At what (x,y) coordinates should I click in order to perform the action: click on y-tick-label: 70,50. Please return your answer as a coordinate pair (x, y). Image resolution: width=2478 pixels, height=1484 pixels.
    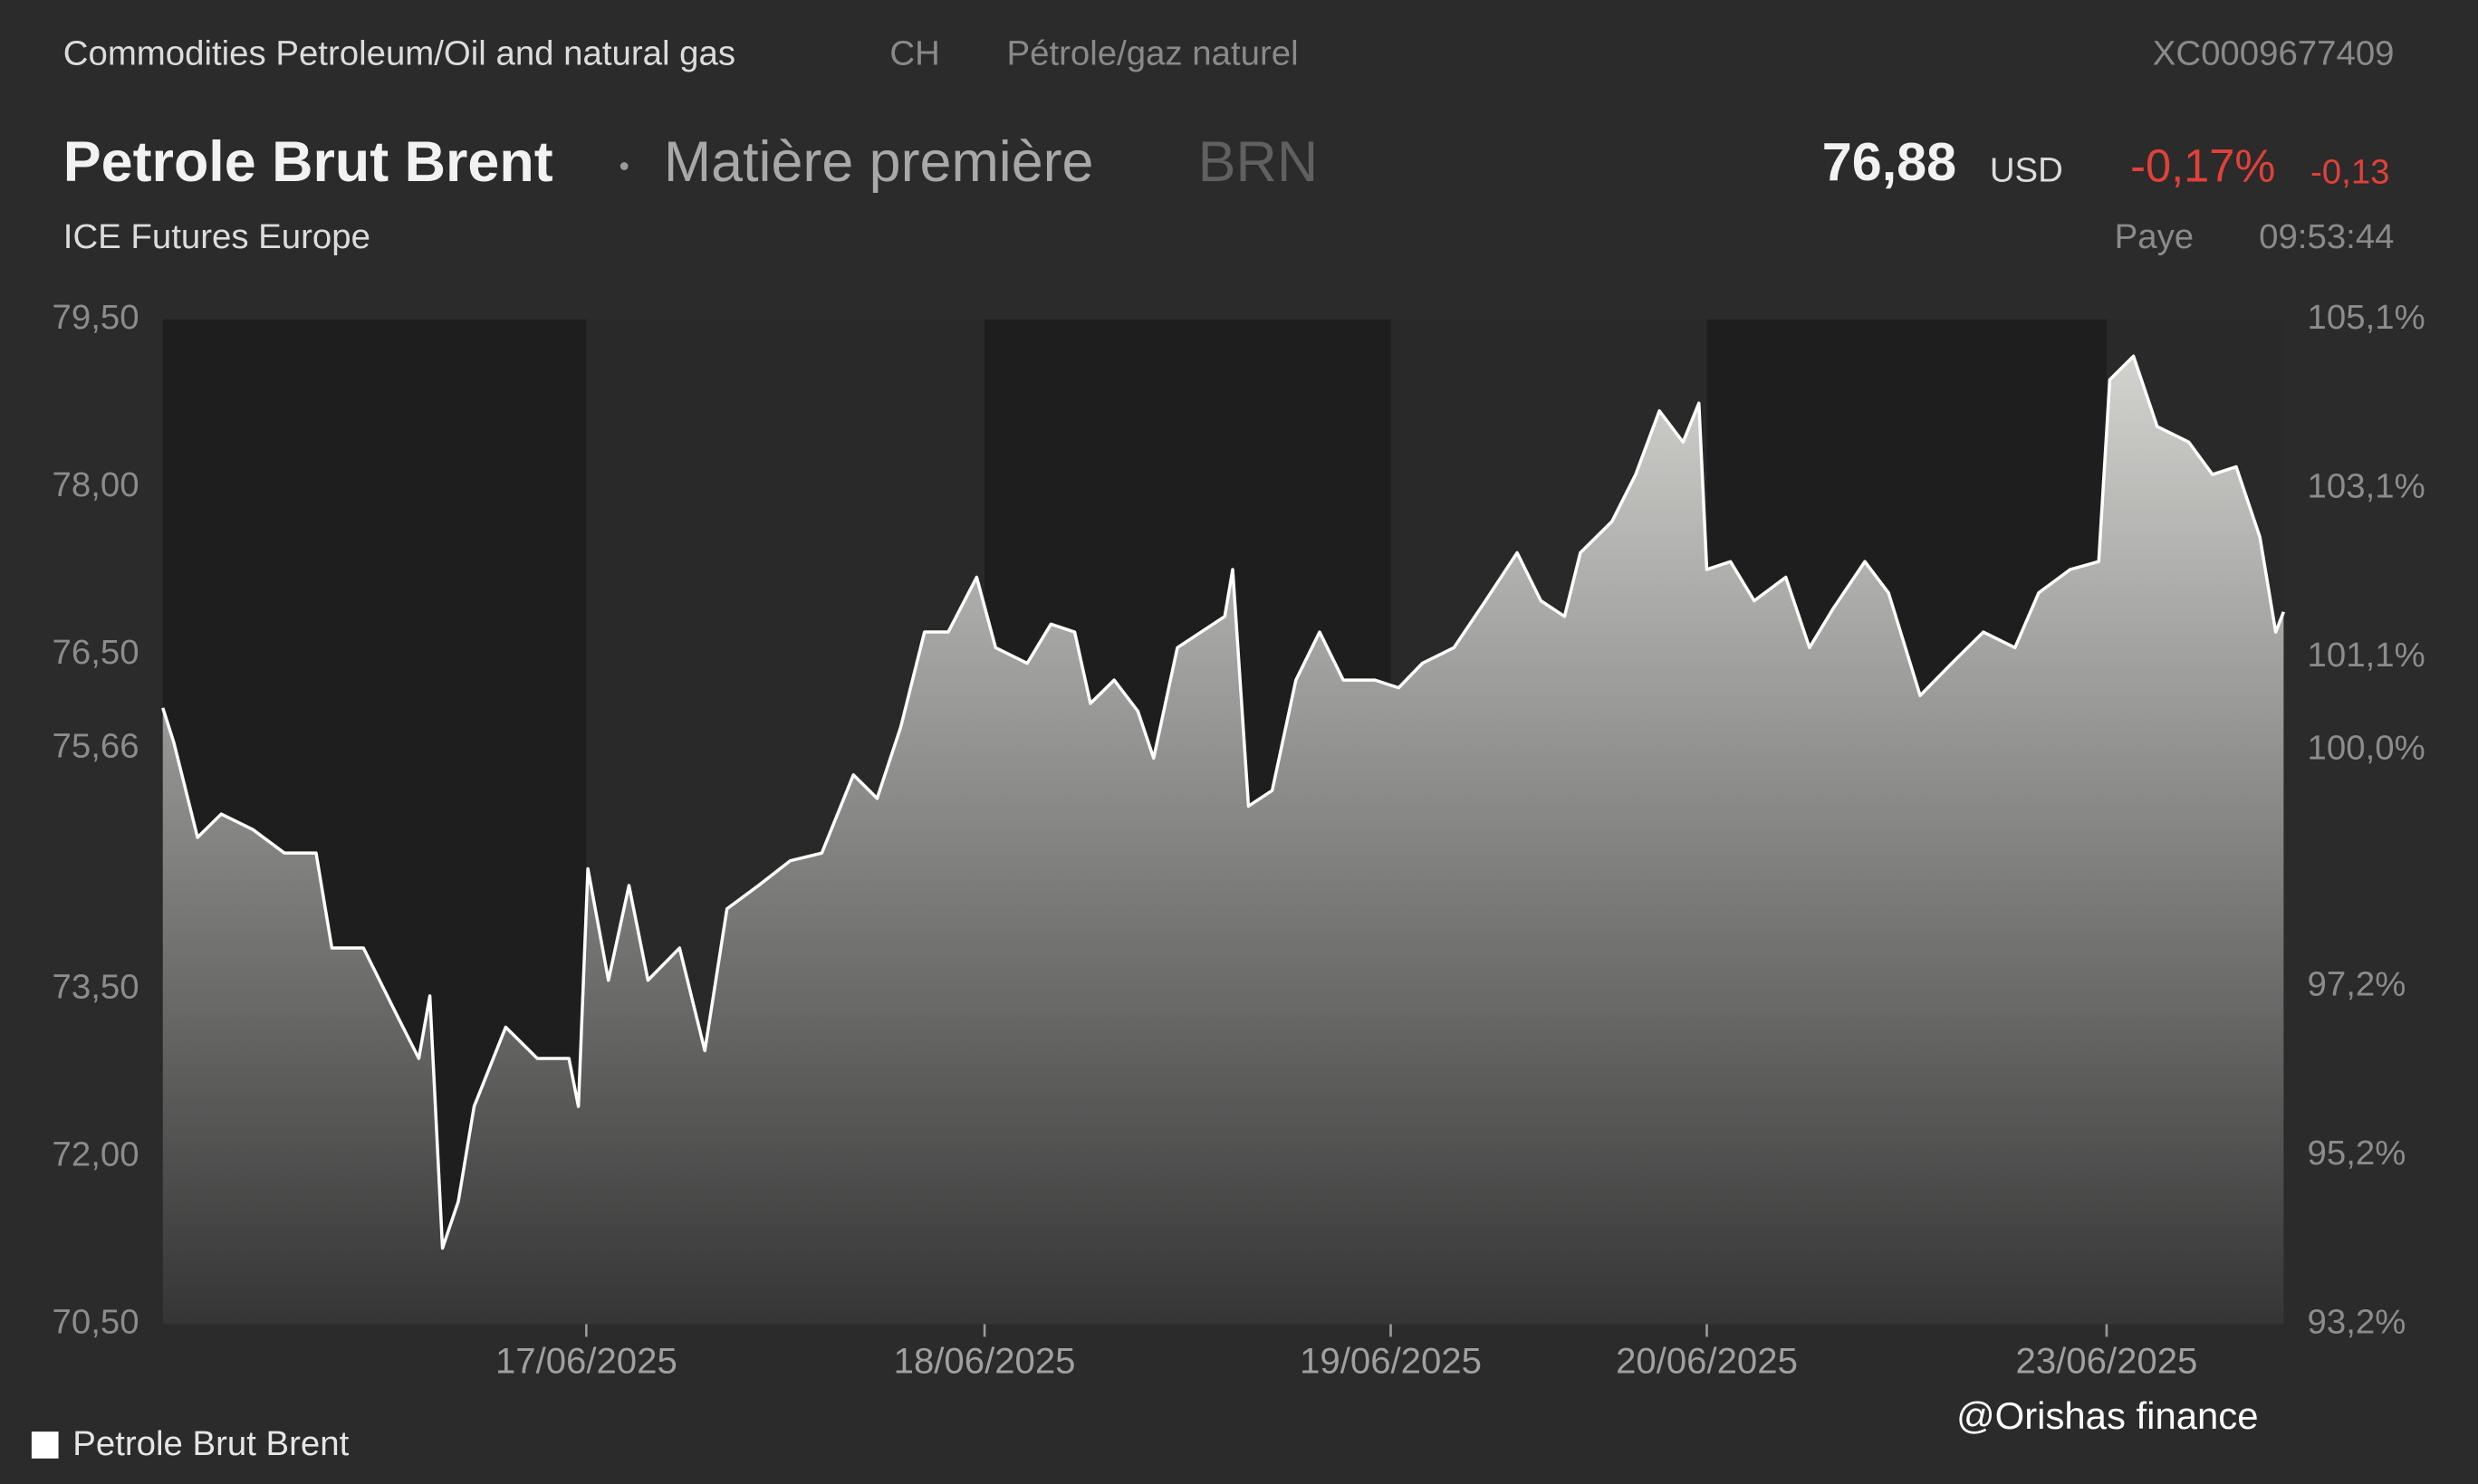
    Looking at the image, I should click on (96, 1322).